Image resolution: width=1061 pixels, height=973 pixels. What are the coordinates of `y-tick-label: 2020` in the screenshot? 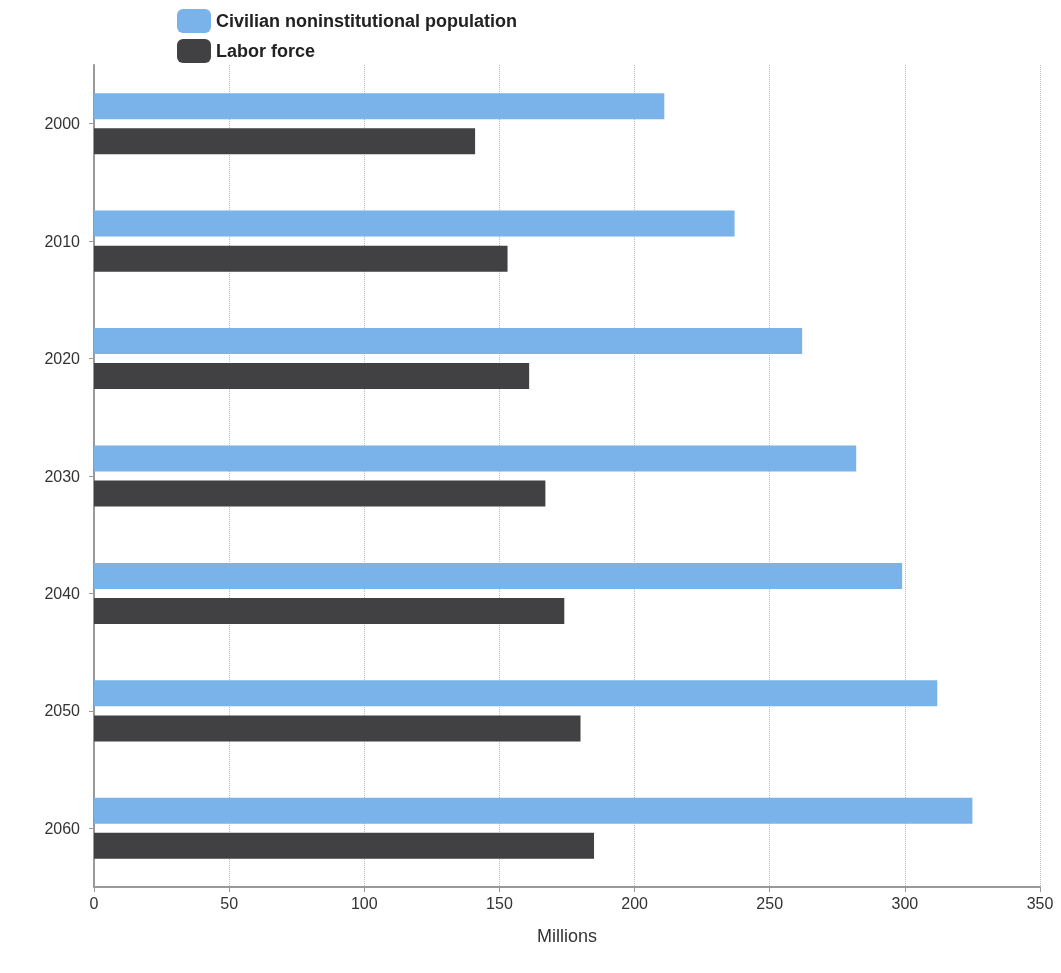 It's located at (62, 359).